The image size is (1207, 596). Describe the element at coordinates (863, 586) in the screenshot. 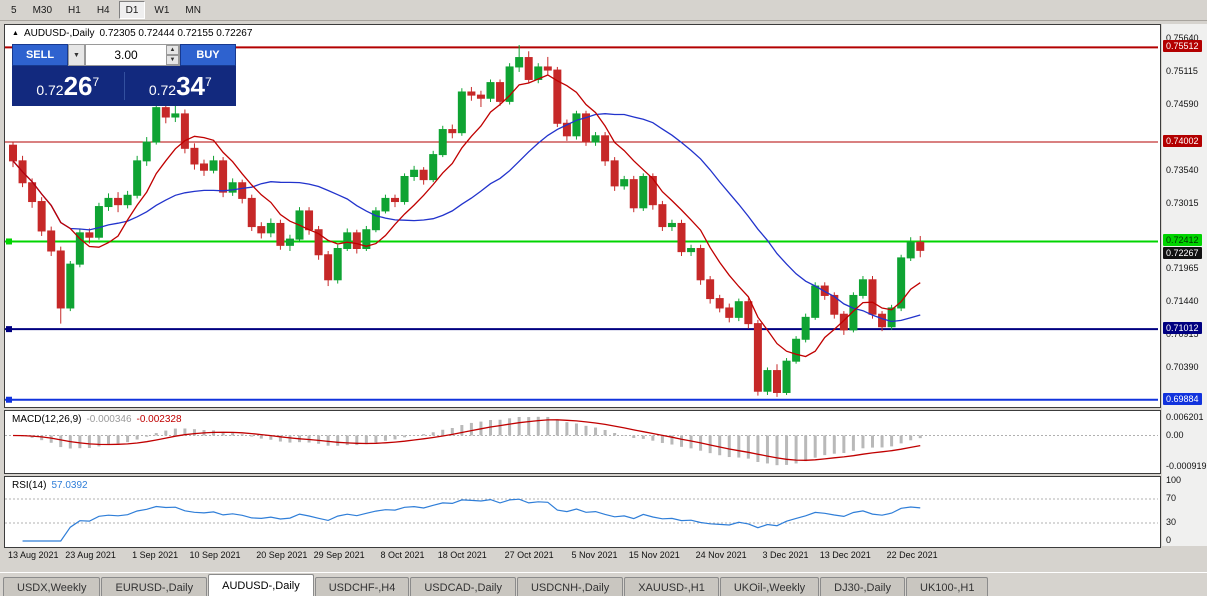

I see `tab-dj30-daily: DJ30-,Daily` at that location.